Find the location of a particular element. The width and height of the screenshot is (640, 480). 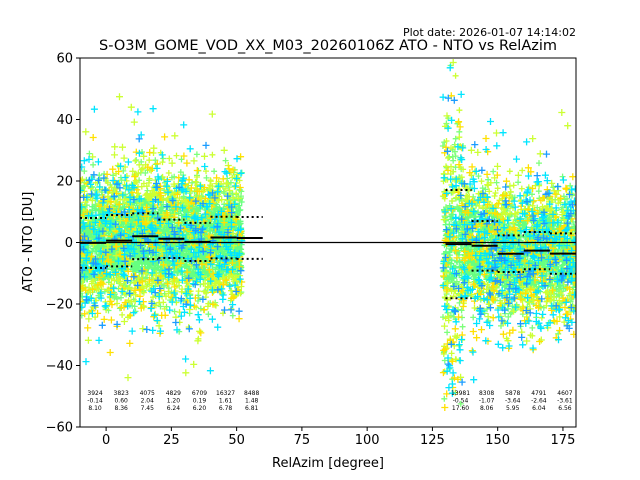

x-tick-label-3: 75 is located at coordinates (302, 440).